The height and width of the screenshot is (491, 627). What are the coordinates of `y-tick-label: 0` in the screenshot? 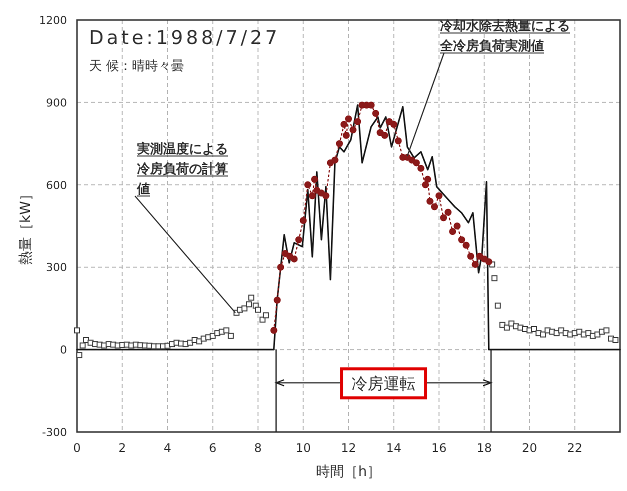 It's located at (63, 350).